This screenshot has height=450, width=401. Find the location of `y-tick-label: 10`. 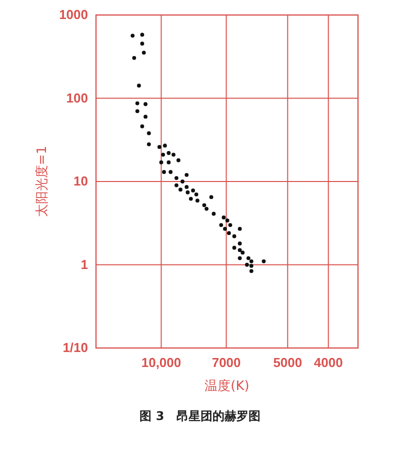

y-tick-label: 10 is located at coordinates (81, 181).